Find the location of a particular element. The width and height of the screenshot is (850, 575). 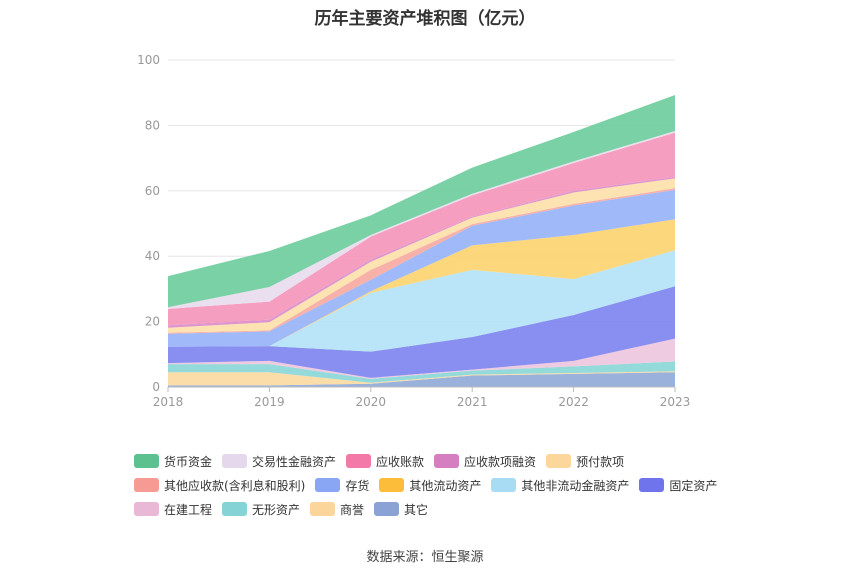

x-tick-label: 2020 is located at coordinates (371, 402).